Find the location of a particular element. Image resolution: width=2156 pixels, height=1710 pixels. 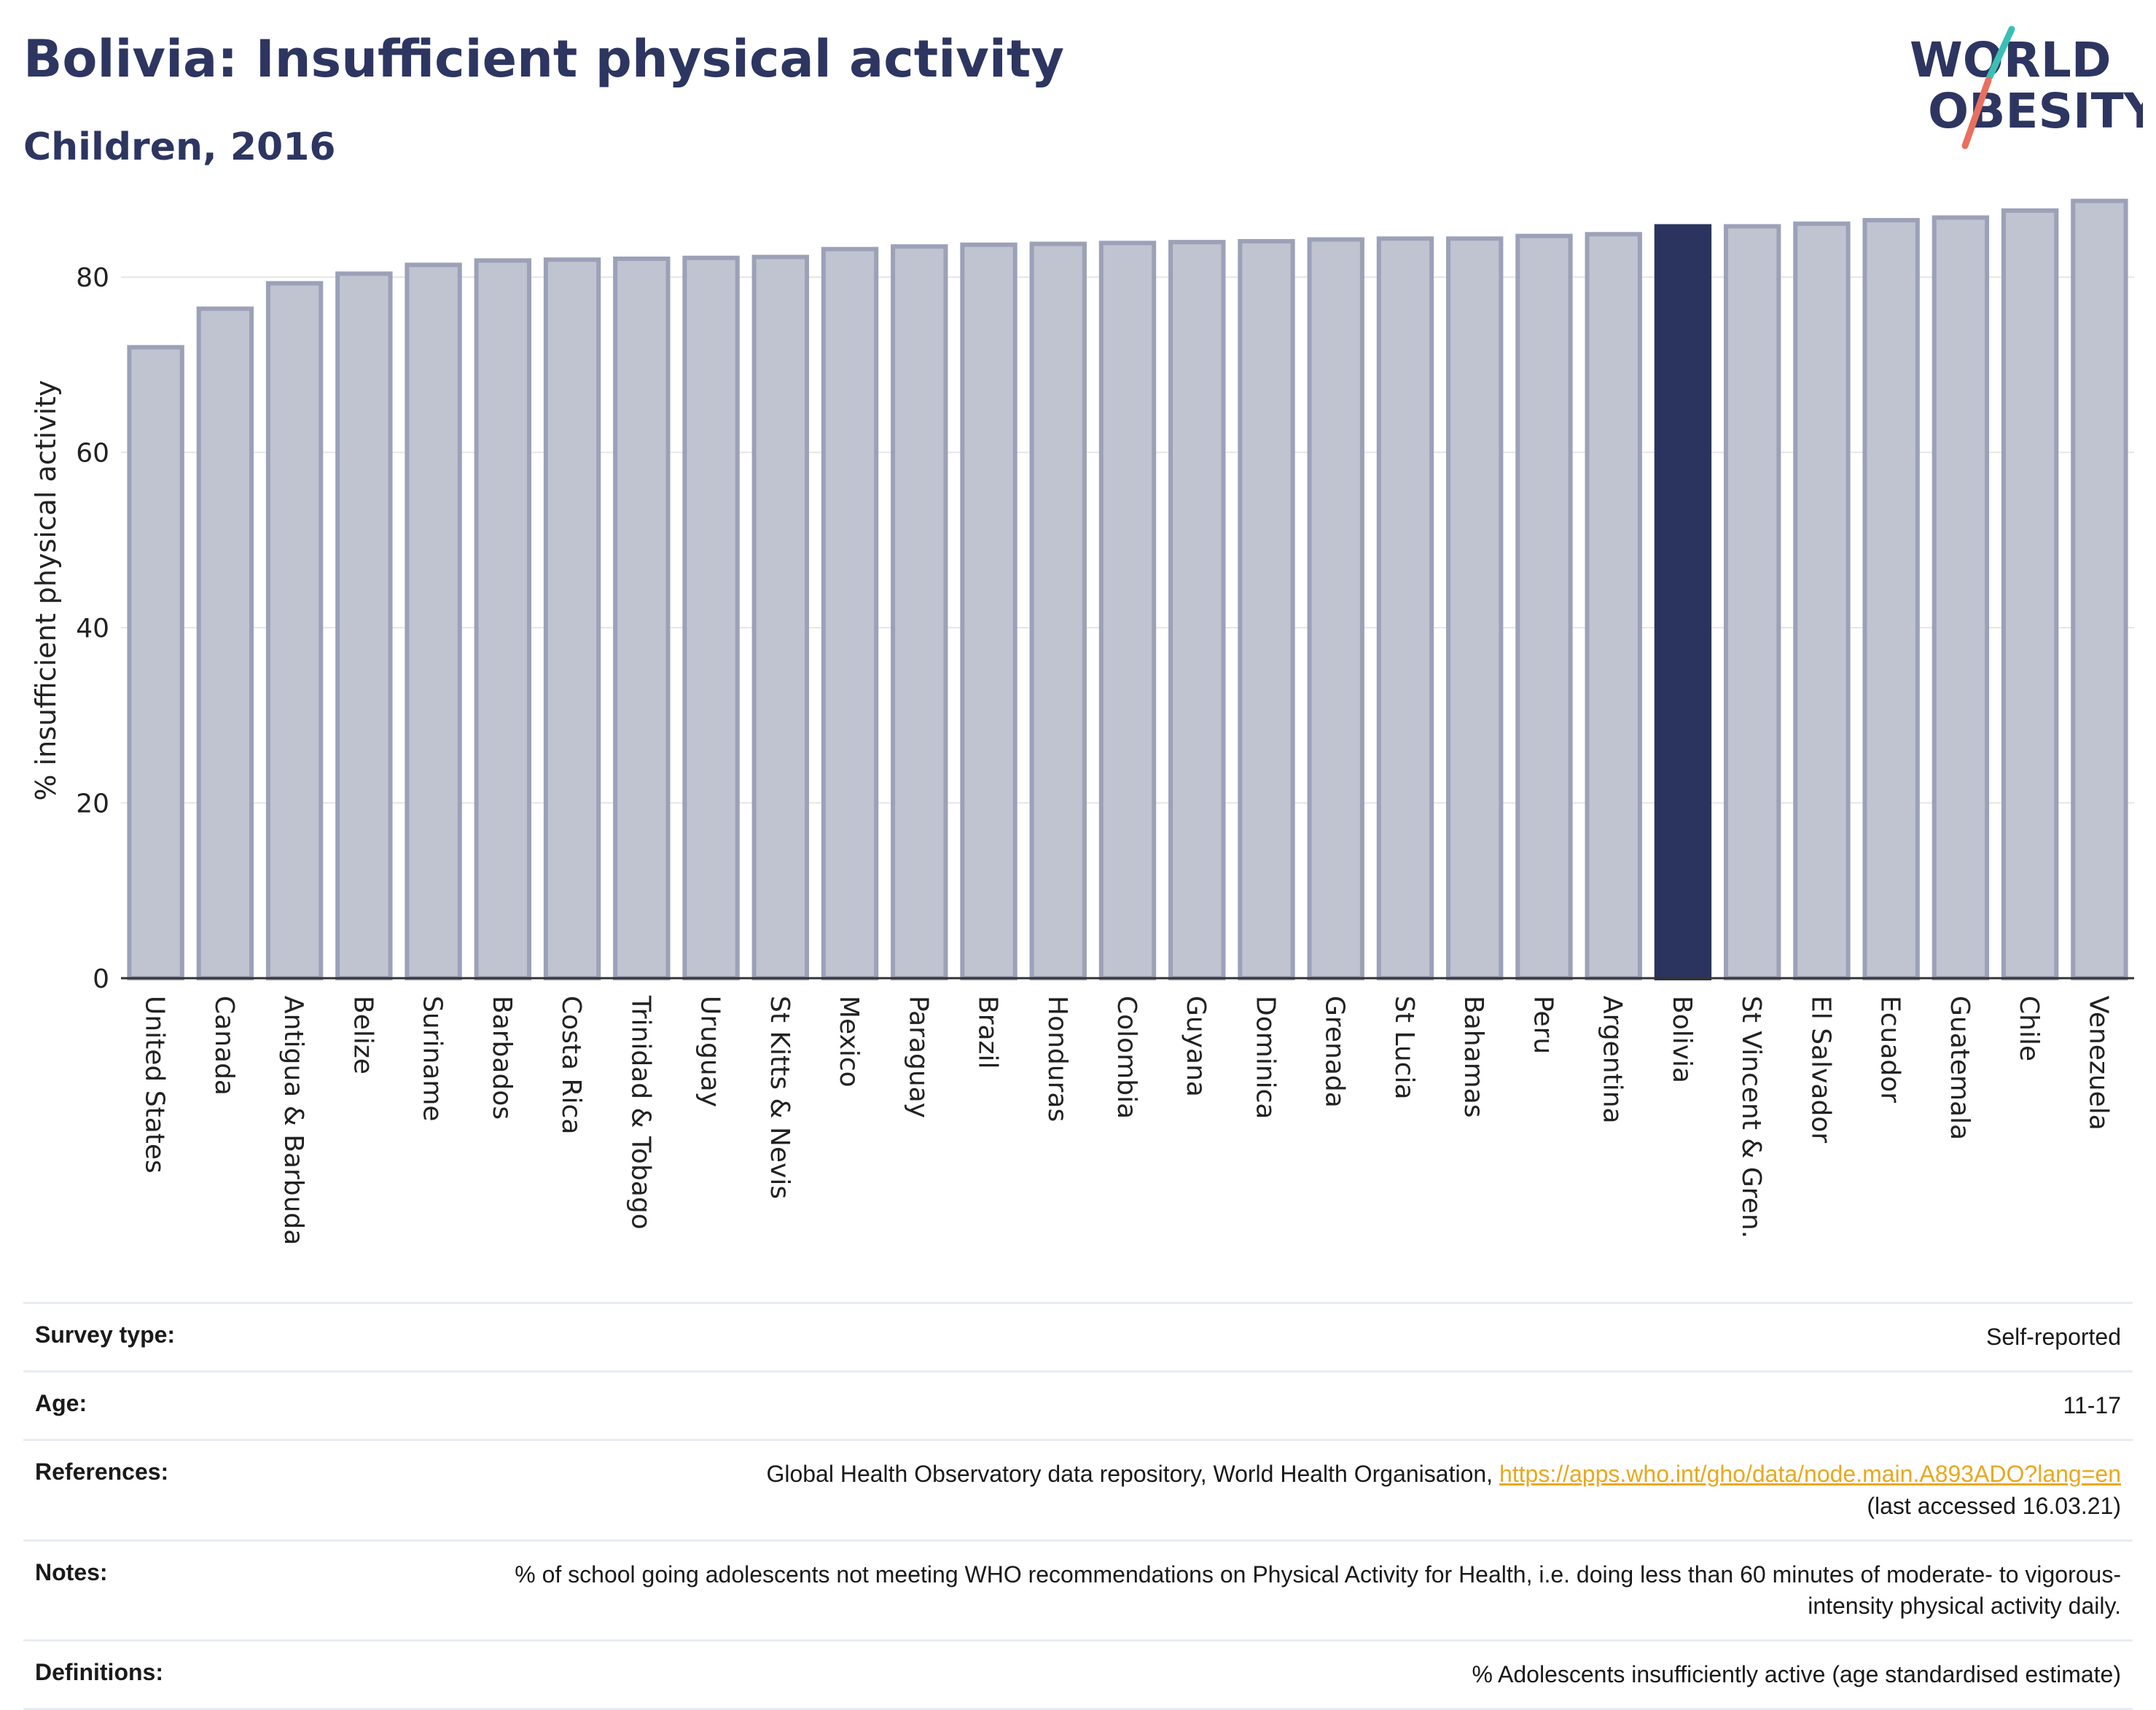

x-tick-label: St Lucia is located at coordinates (1404, 1048).